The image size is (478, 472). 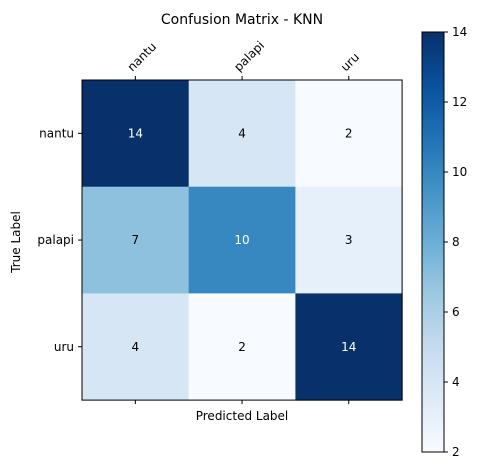 I want to click on colorbar-tick-label: 2, so click(x=456, y=452).